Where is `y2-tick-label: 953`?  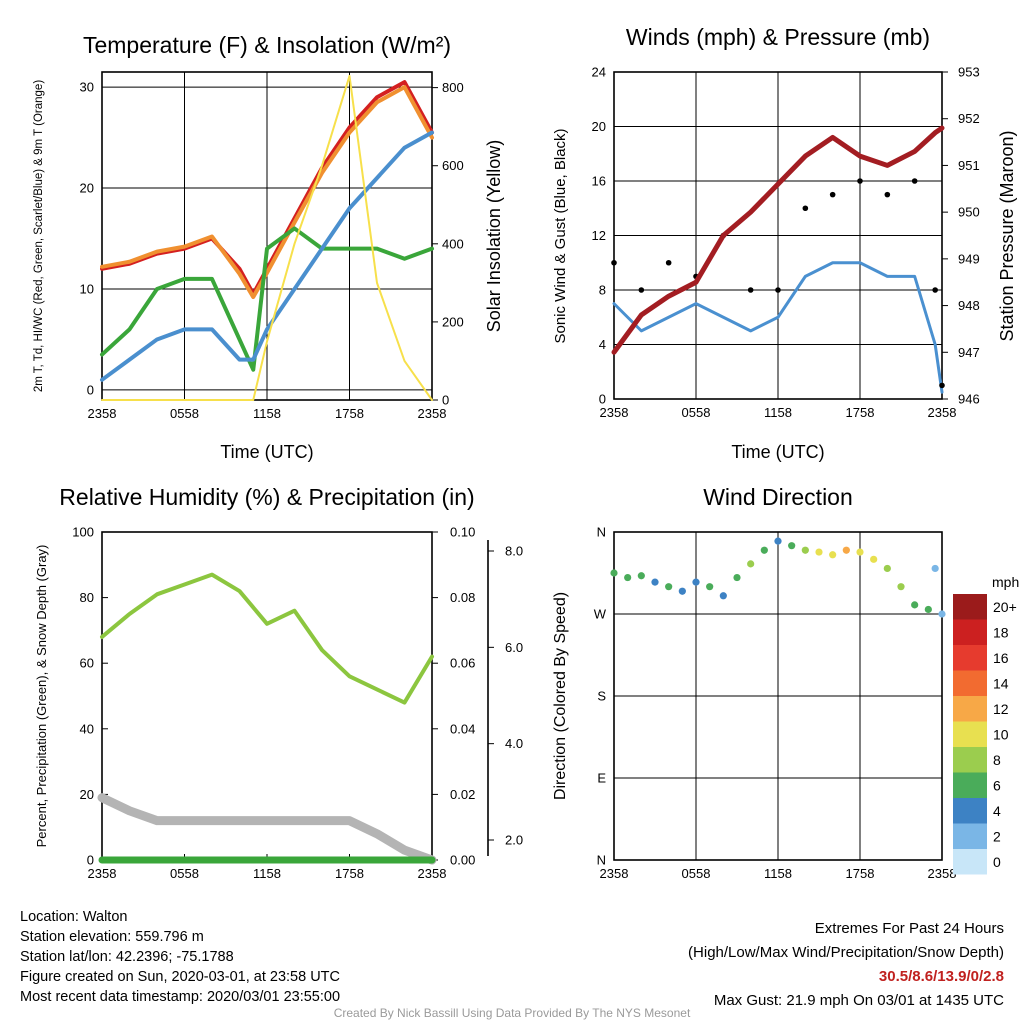
y2-tick-label: 953 is located at coordinates (969, 72).